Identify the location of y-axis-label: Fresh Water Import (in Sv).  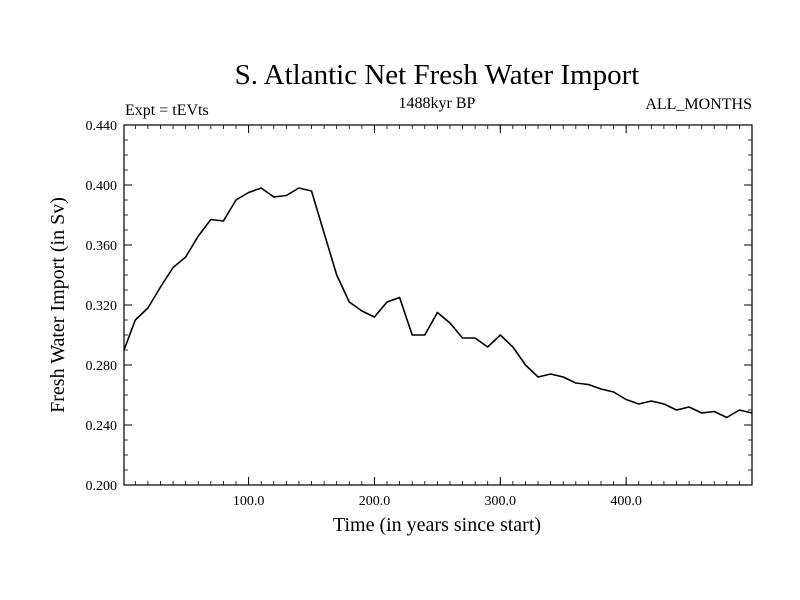
(58, 305).